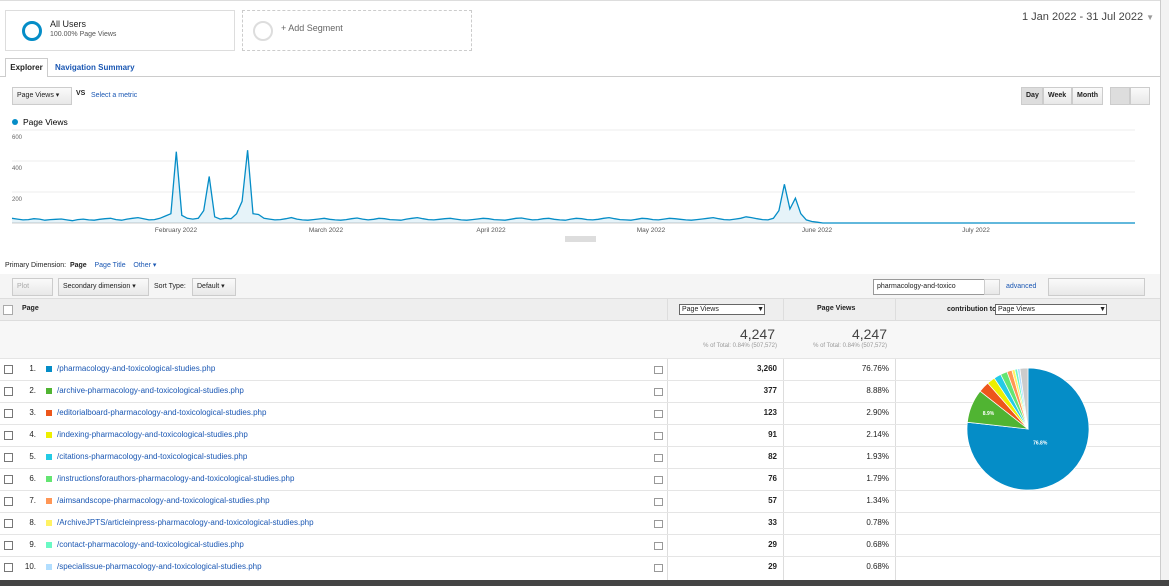 The width and height of the screenshot is (1169, 586). Describe the element at coordinates (32, 390) in the screenshot. I see `row-index: 2.` at that location.